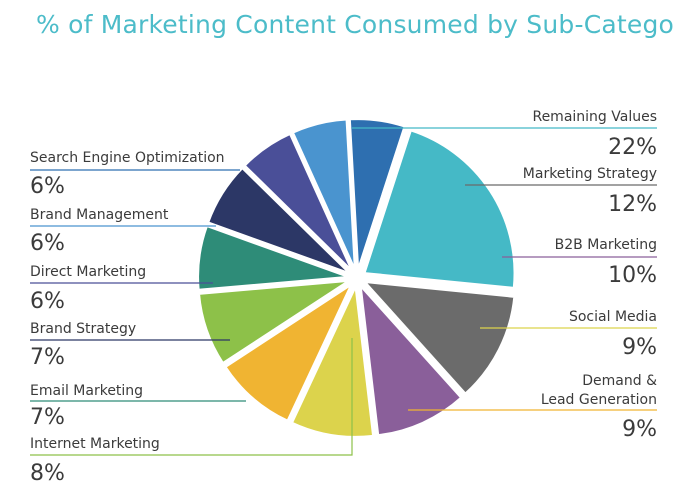 The image size is (676, 503). Describe the element at coordinates (47, 243) in the screenshot. I see `slice-value-9: 6%` at that location.